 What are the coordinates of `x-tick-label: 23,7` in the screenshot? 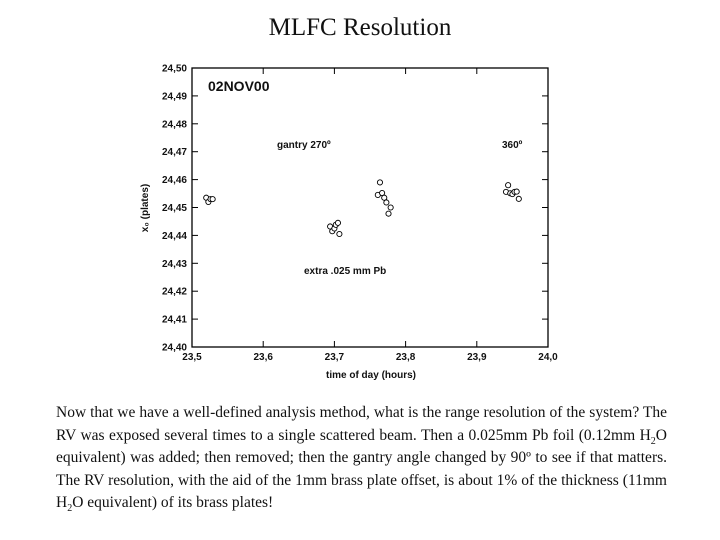 It's located at (335, 357).